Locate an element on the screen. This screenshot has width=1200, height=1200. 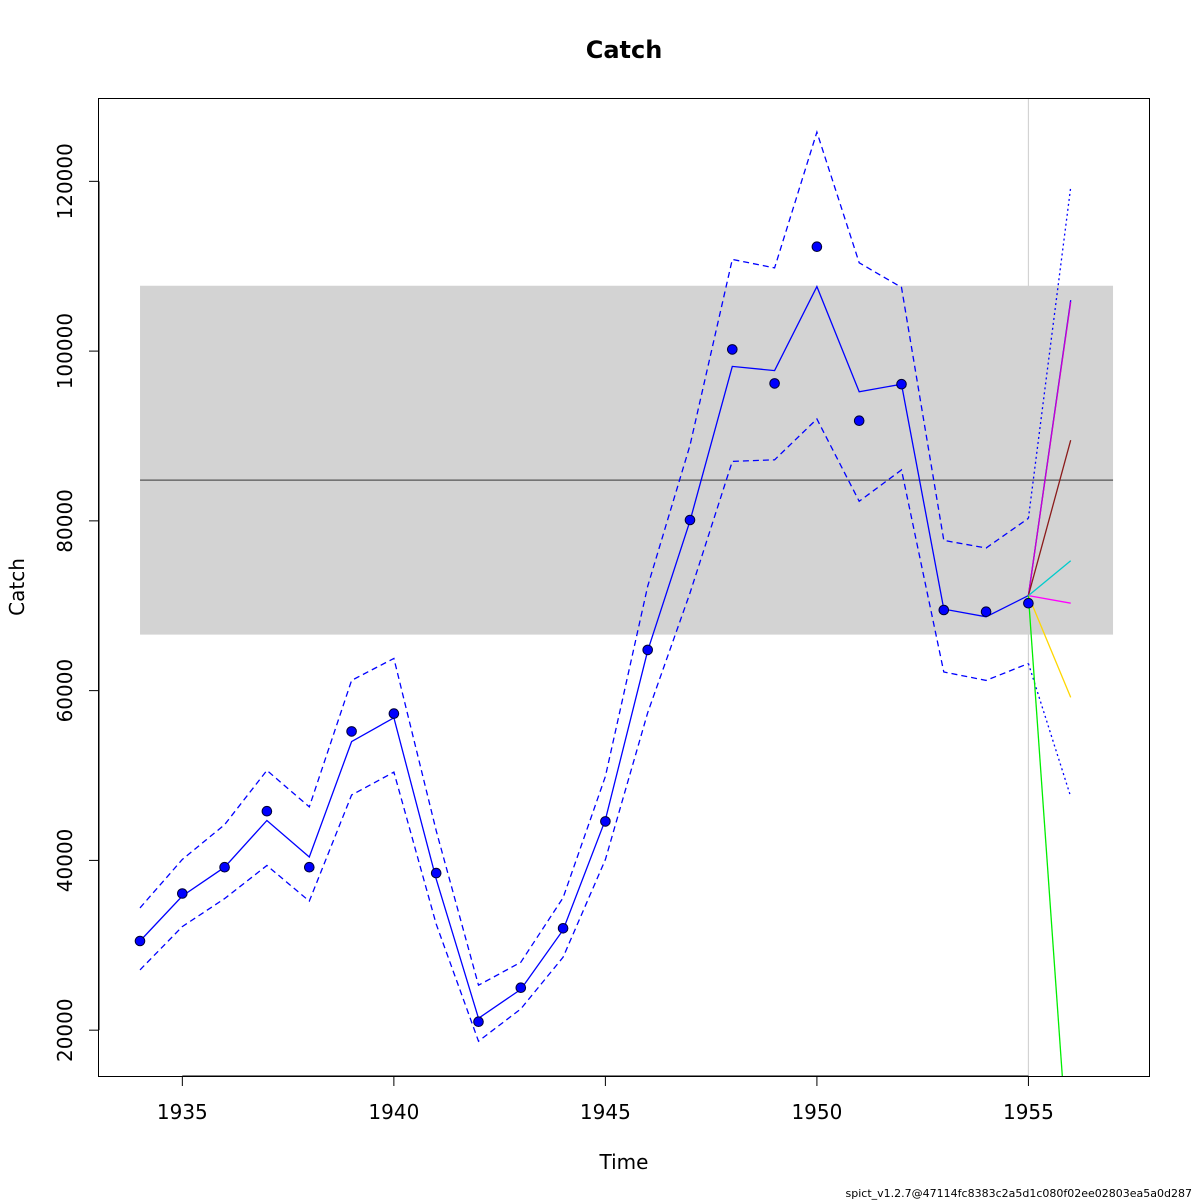
x-tick-label: 1935 is located at coordinates (182, 1112).